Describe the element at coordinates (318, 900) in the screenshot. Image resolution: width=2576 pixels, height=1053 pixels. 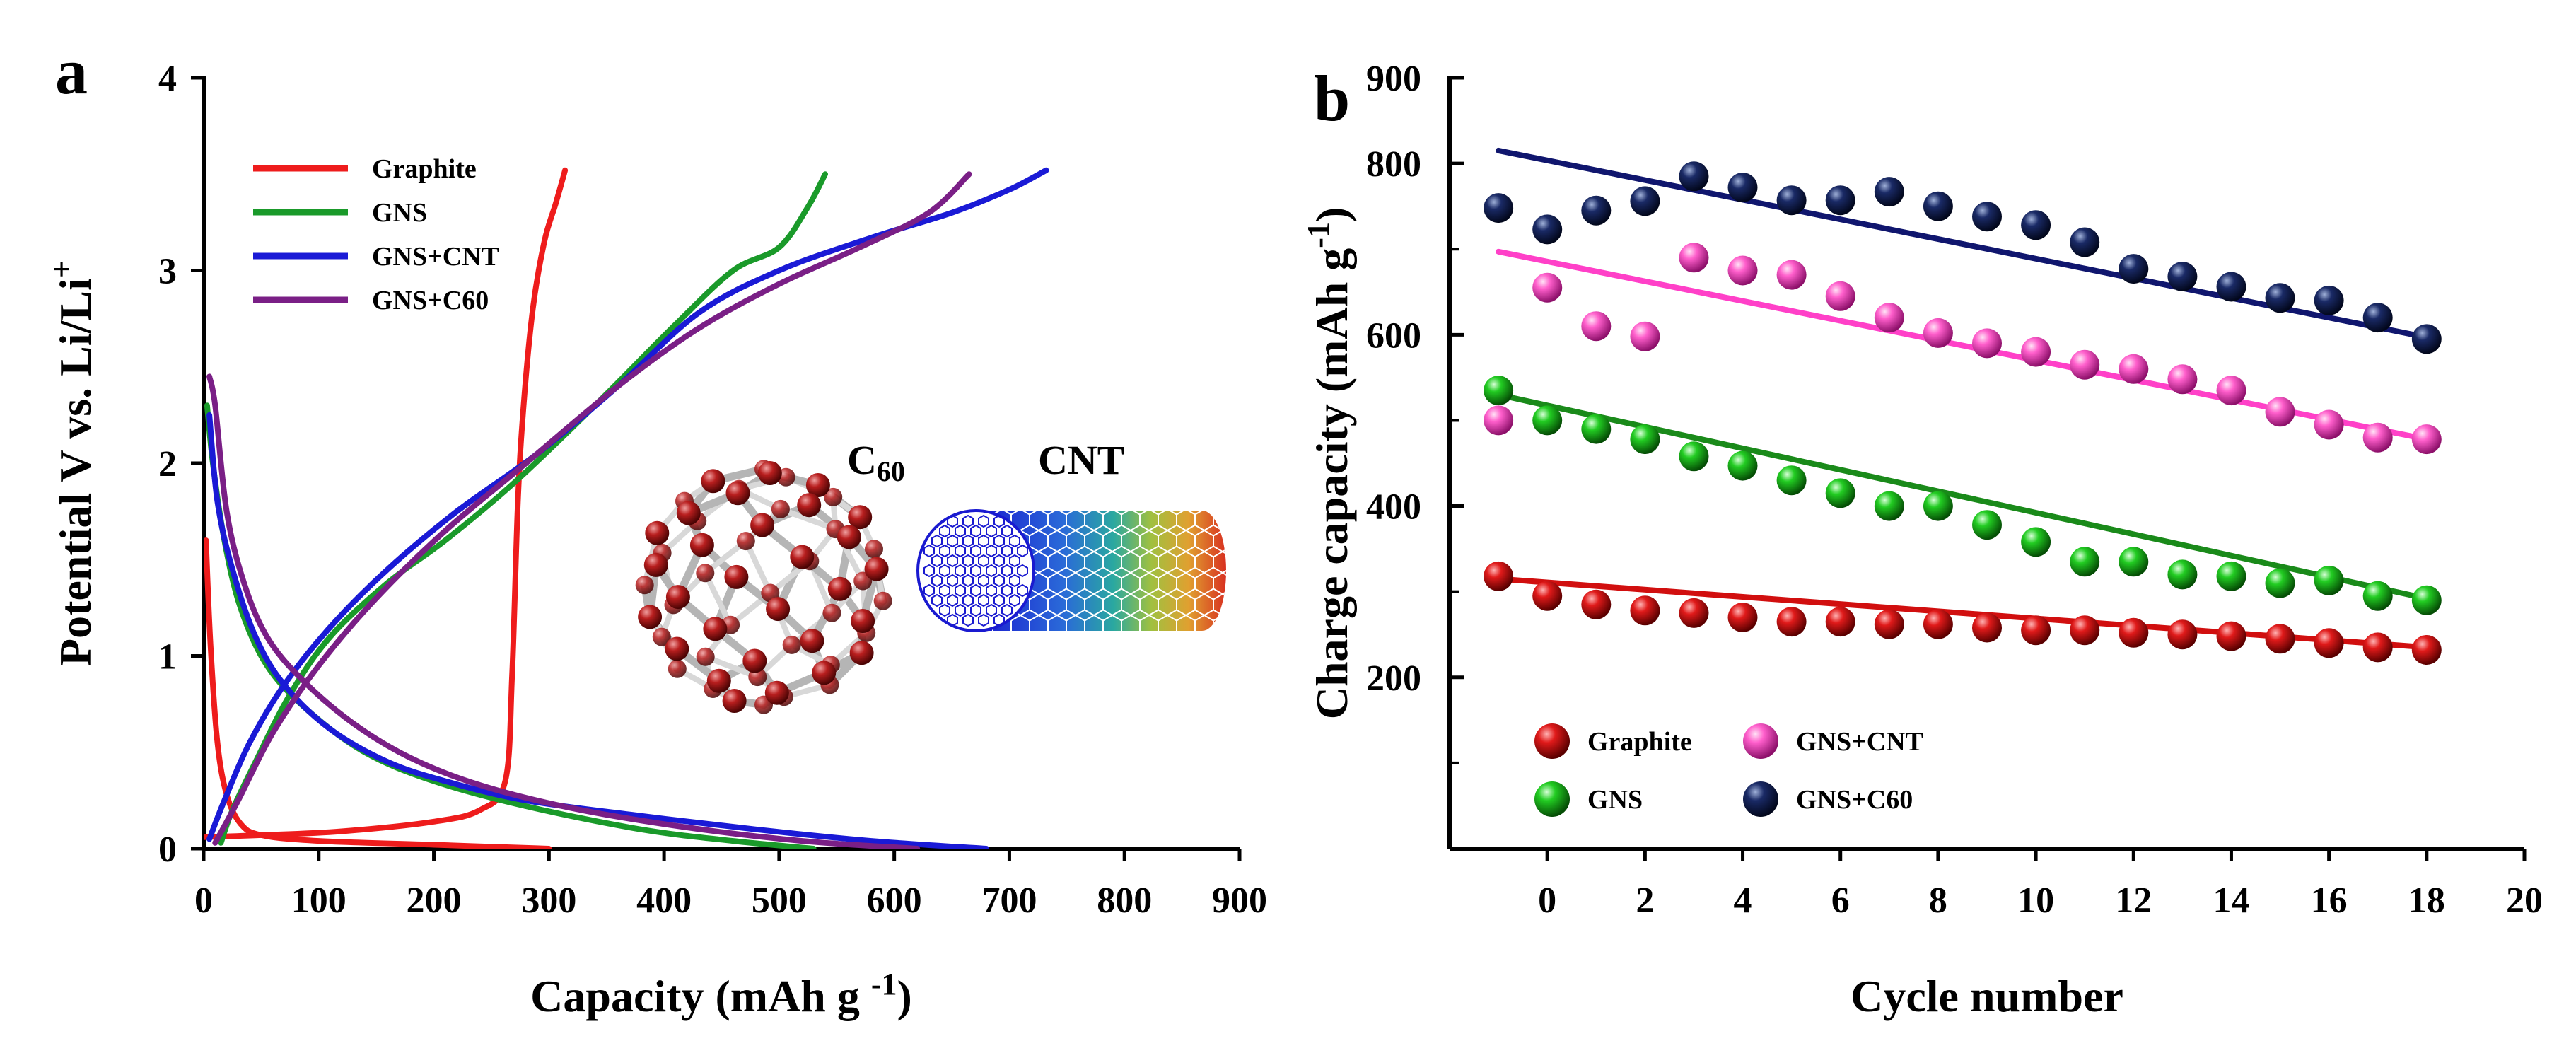
I see `panel-a-x-tick-label: 100` at that location.